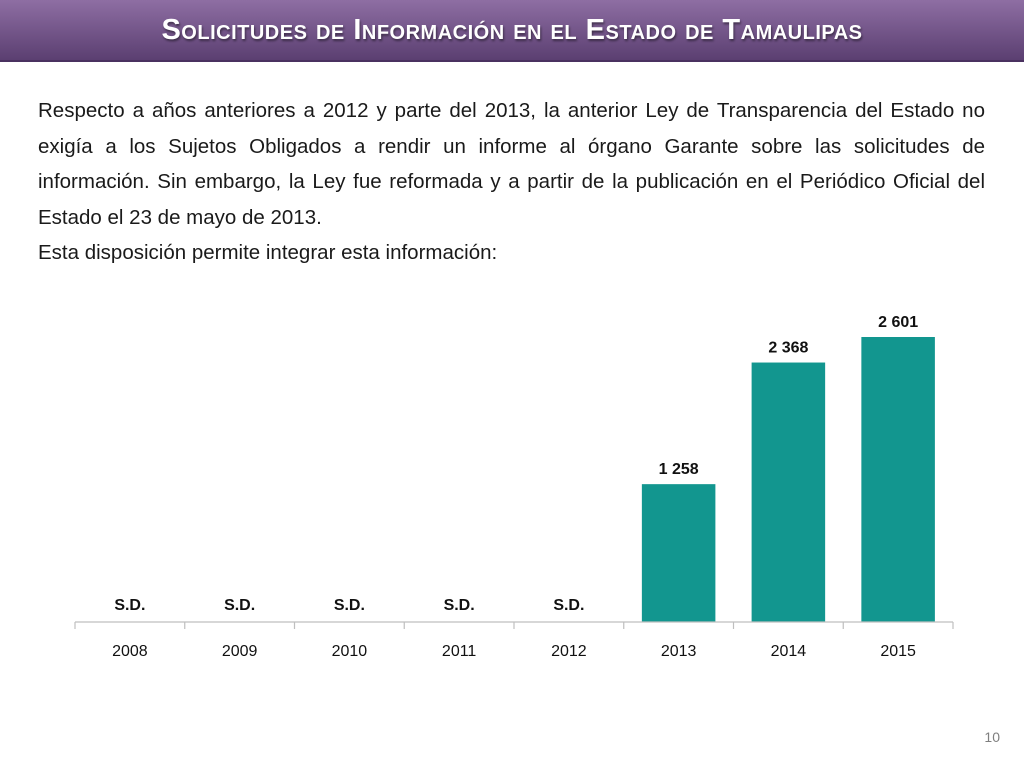 This screenshot has height=768, width=1024. I want to click on x-tick-label-2015: 2015, so click(898, 651).